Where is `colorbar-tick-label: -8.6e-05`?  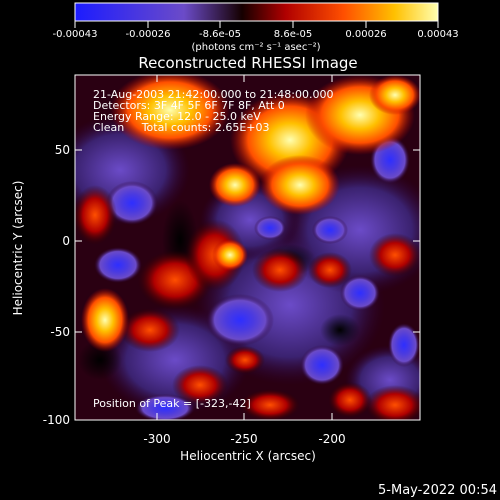
colorbar-tick-label: -8.6e-05 is located at coordinates (220, 34).